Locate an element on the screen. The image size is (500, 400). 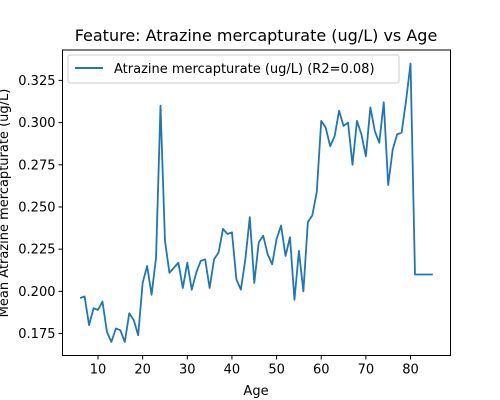
legend-label: Atrazine mercapturate (ug/L) (R2=0.08) is located at coordinates (244, 69).